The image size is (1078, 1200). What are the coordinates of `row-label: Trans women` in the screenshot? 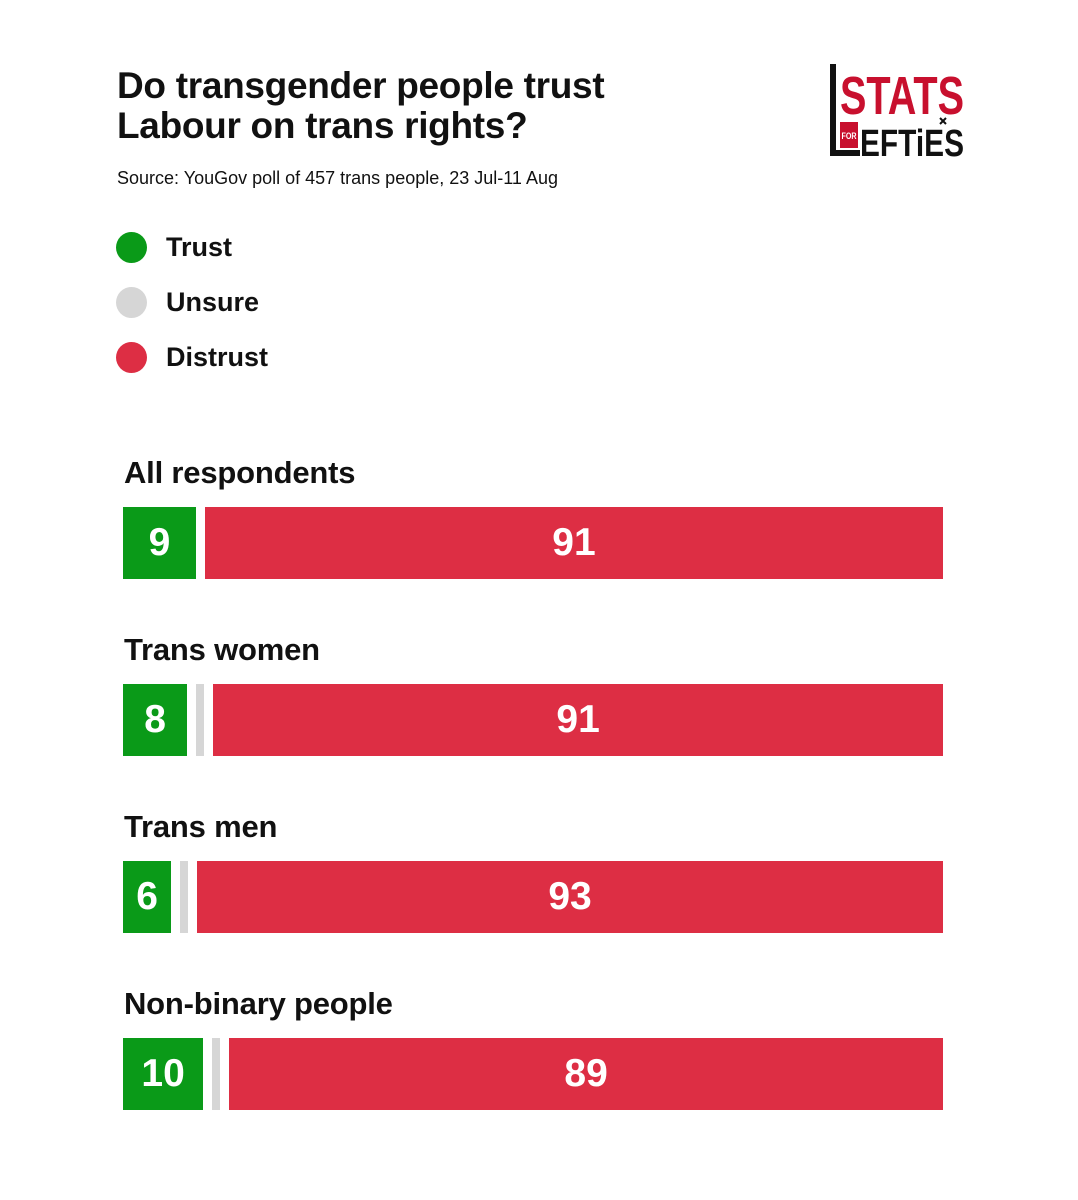 It's located at (222, 650).